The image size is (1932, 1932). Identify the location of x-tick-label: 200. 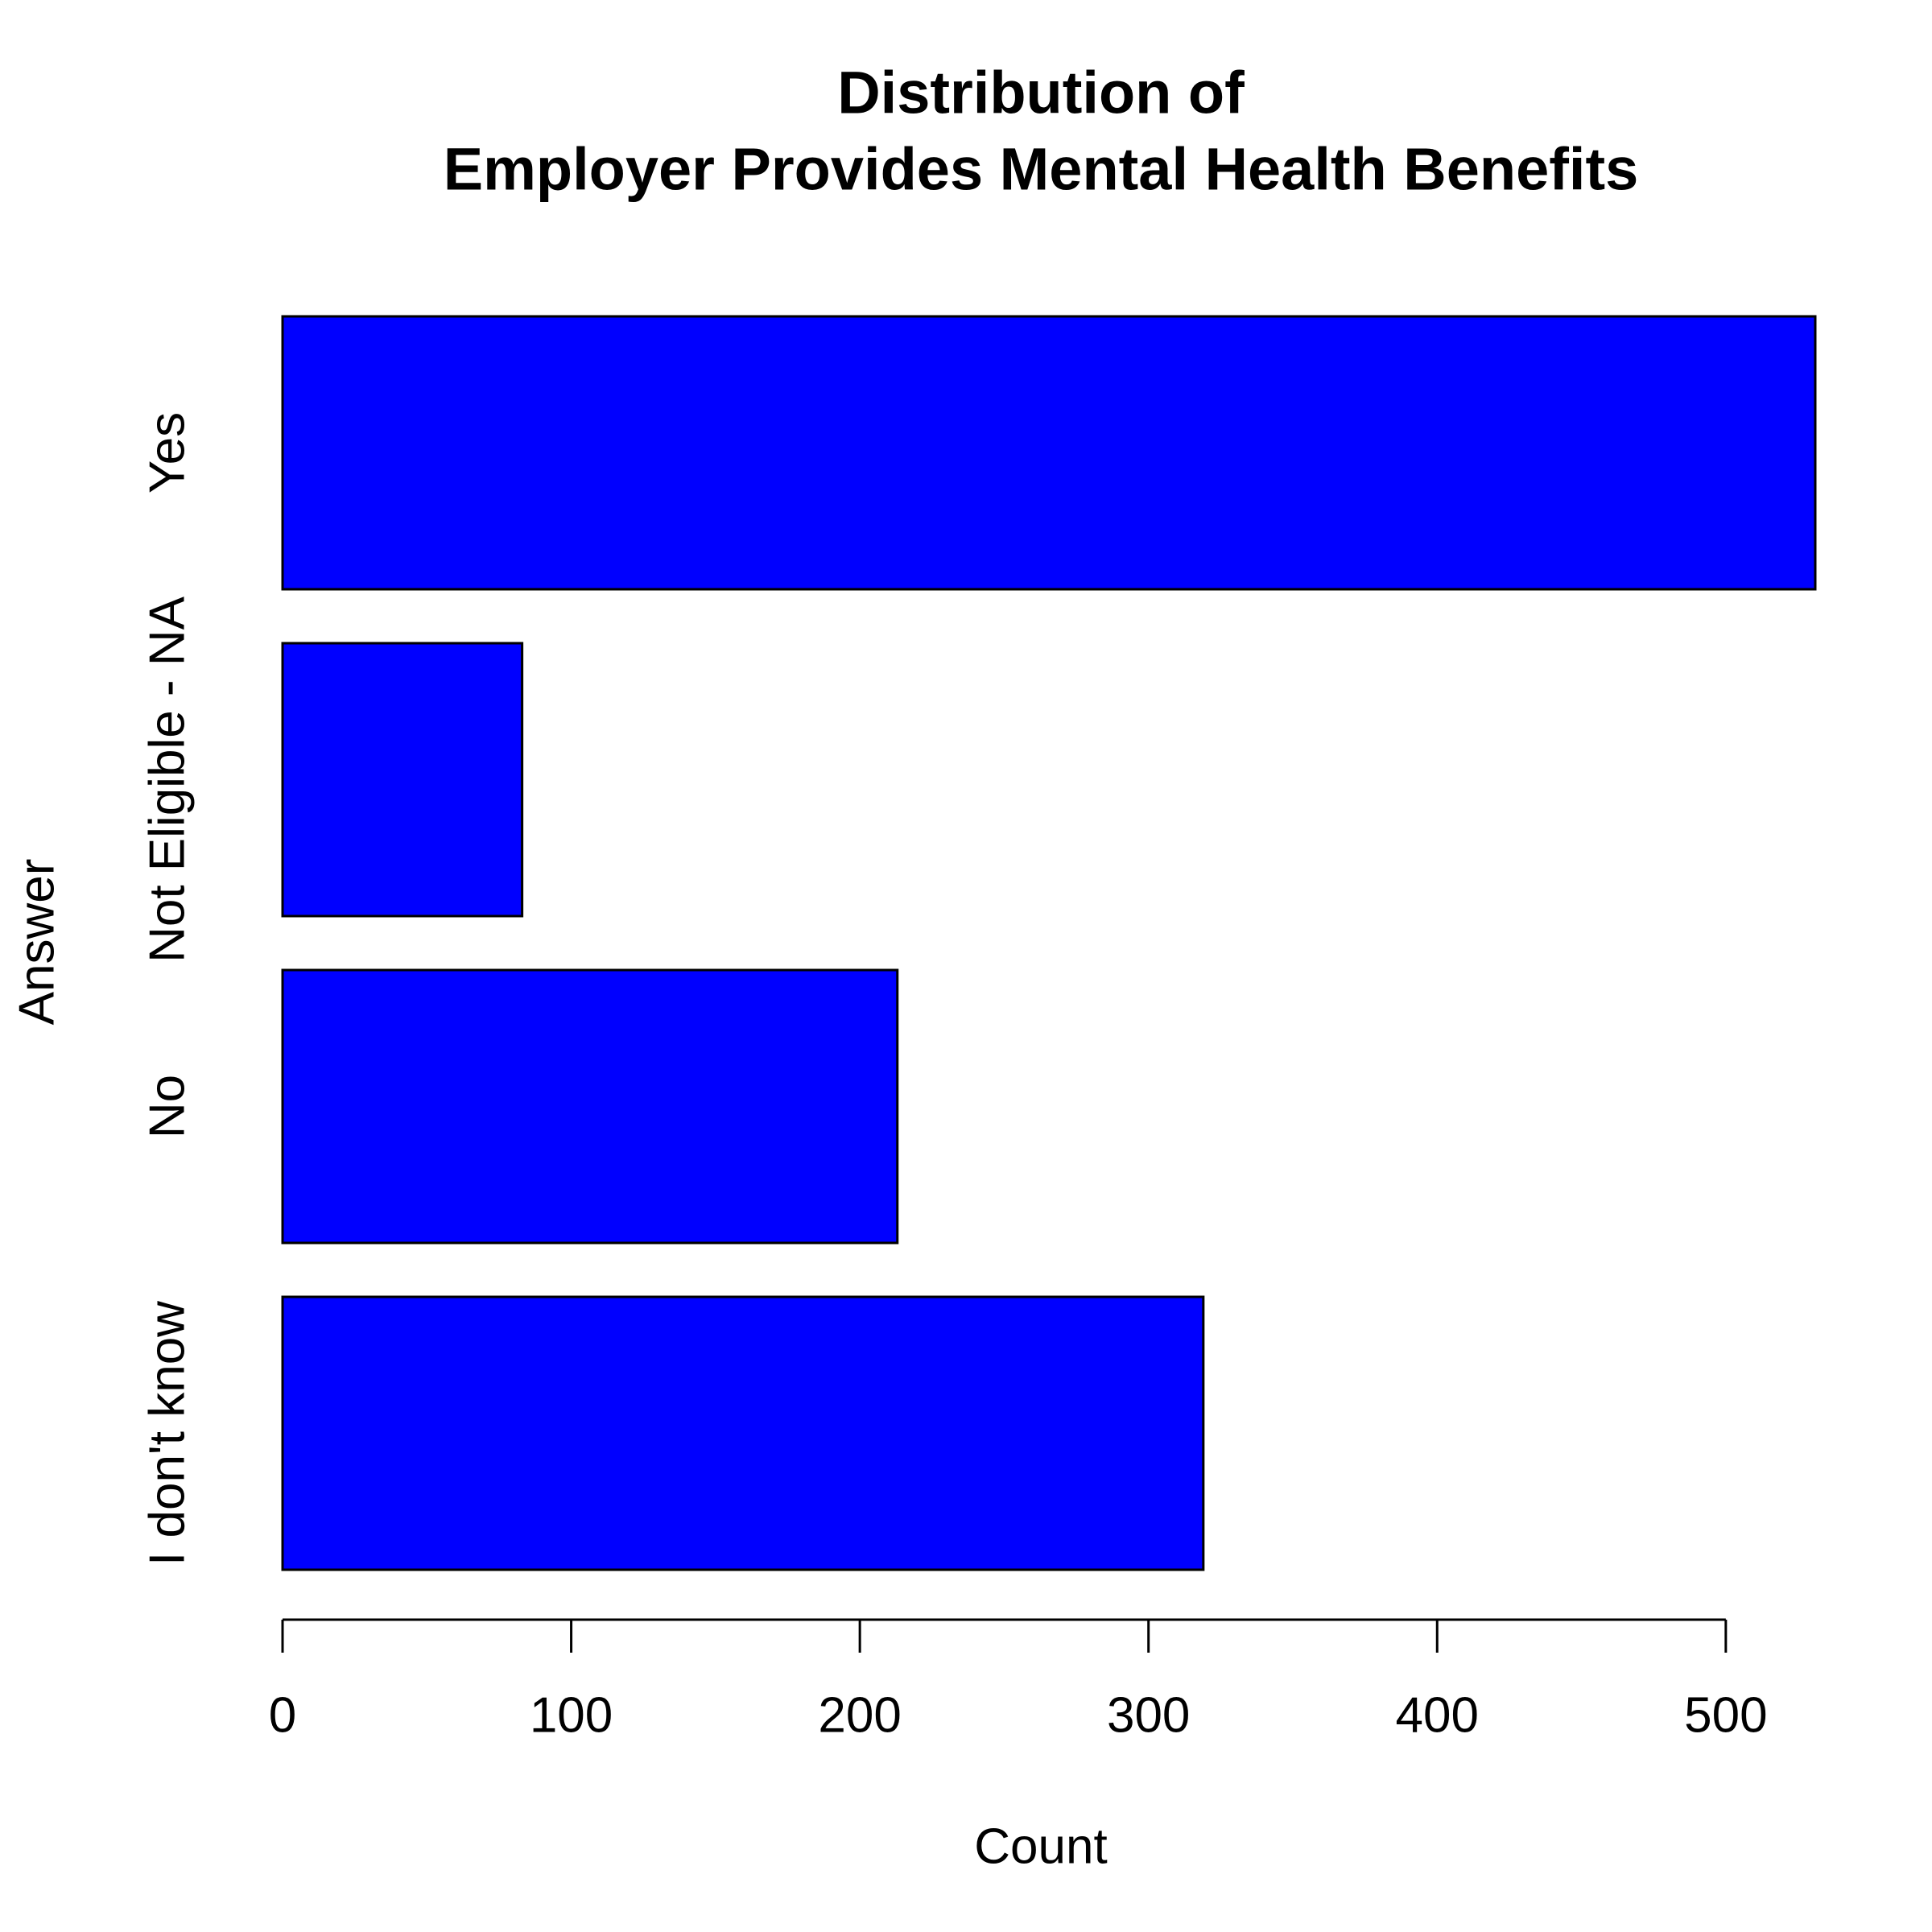
(859, 1715).